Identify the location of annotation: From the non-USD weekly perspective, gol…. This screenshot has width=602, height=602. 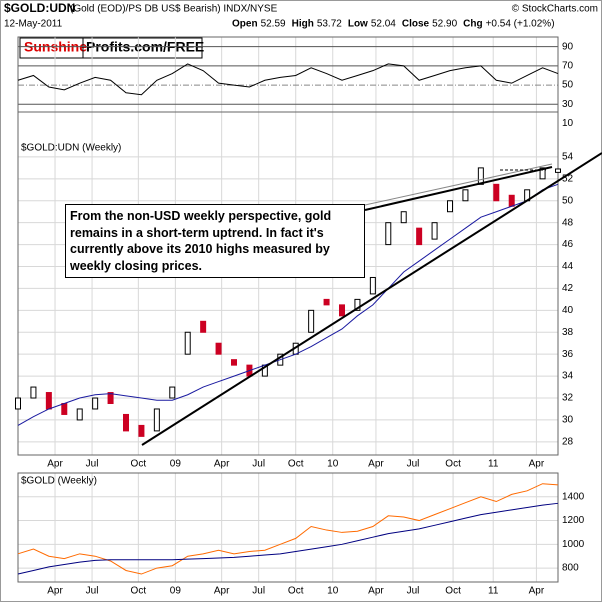
(215, 241).